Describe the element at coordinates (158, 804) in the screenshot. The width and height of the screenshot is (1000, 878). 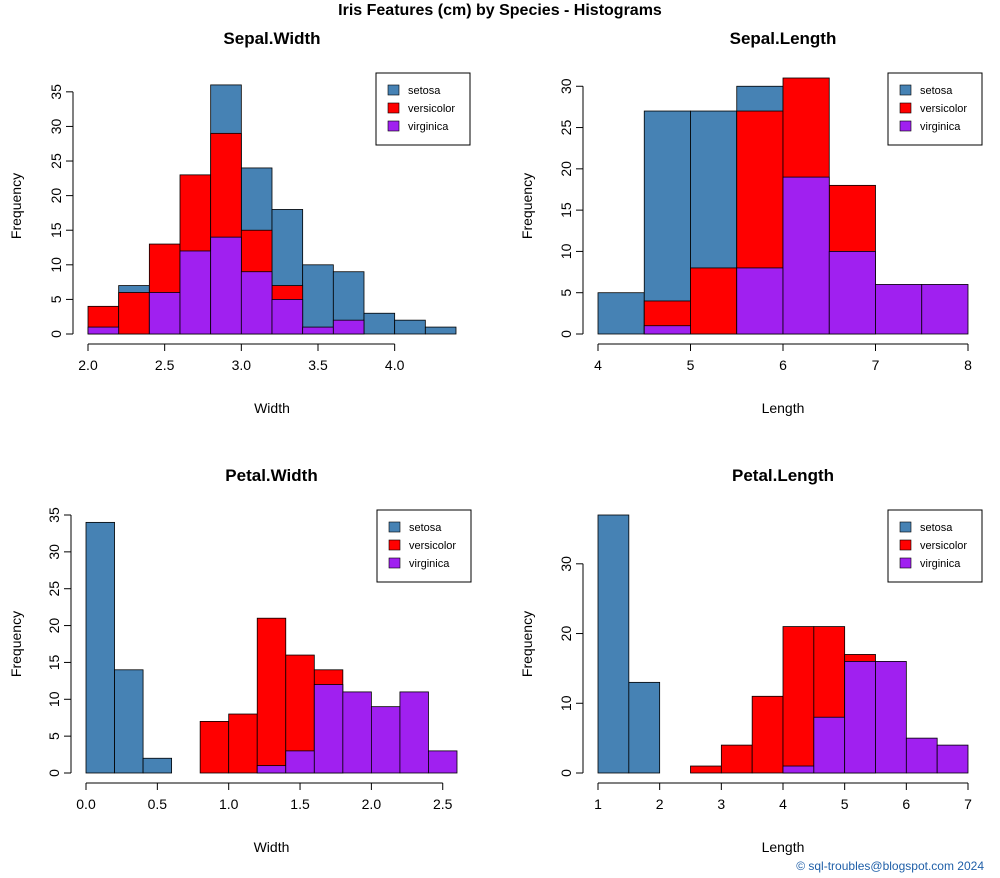
I see `x-tick-label: 0.5` at that location.